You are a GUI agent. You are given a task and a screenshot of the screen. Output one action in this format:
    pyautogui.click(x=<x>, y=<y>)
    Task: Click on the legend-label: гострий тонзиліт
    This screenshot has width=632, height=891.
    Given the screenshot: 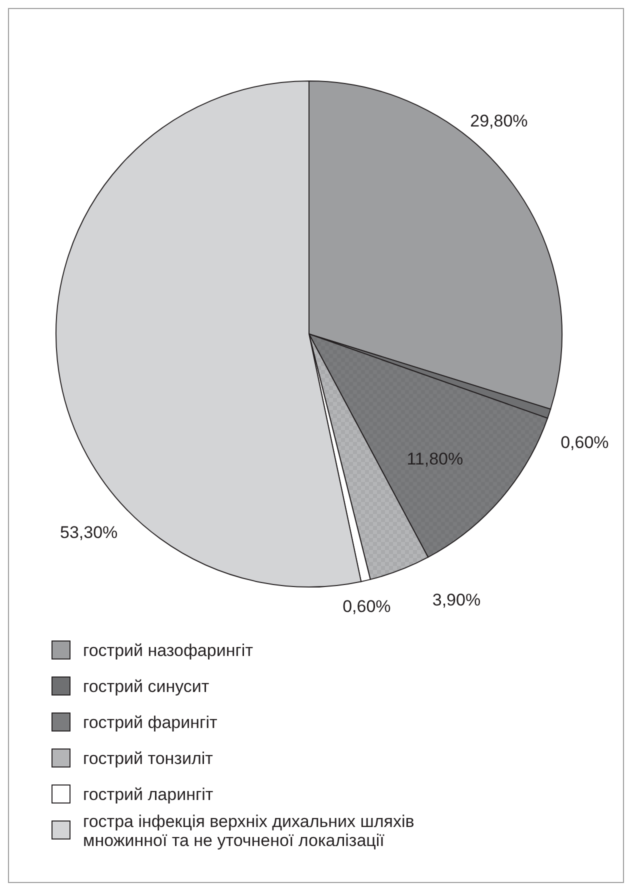 What is the action you would take?
    pyautogui.click(x=148, y=758)
    